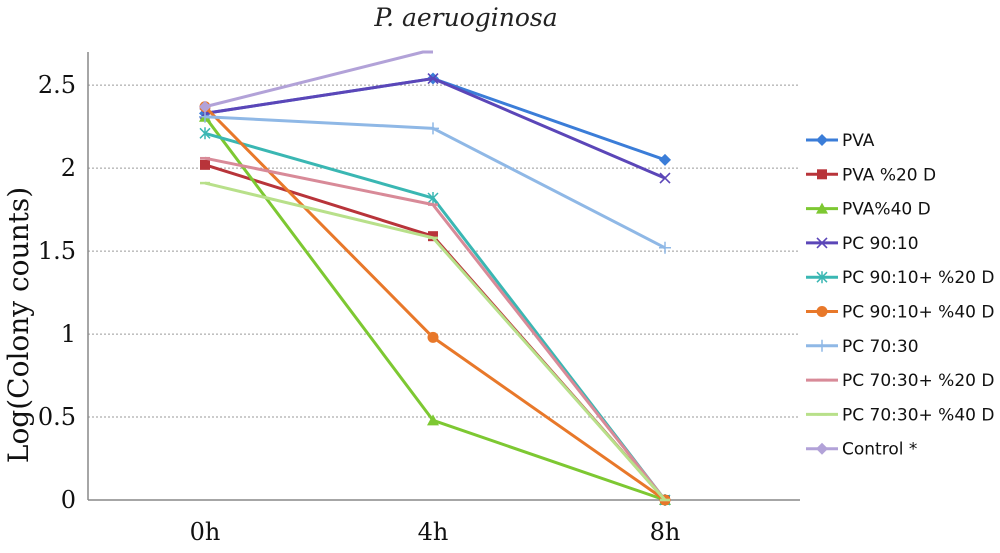 Image resolution: width=1000 pixels, height=553 pixels. I want to click on legend-label: PVA, so click(858, 141).